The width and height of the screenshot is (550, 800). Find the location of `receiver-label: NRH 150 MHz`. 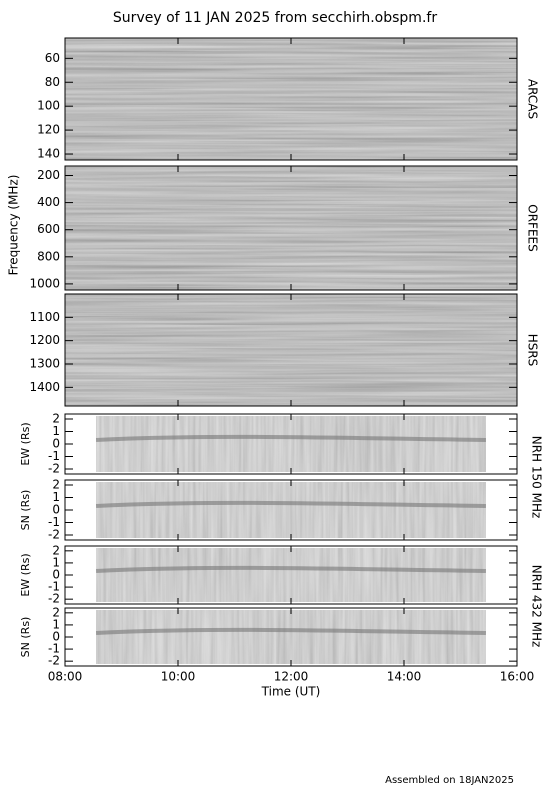

receiver-label: NRH 150 MHz is located at coordinates (537, 477).